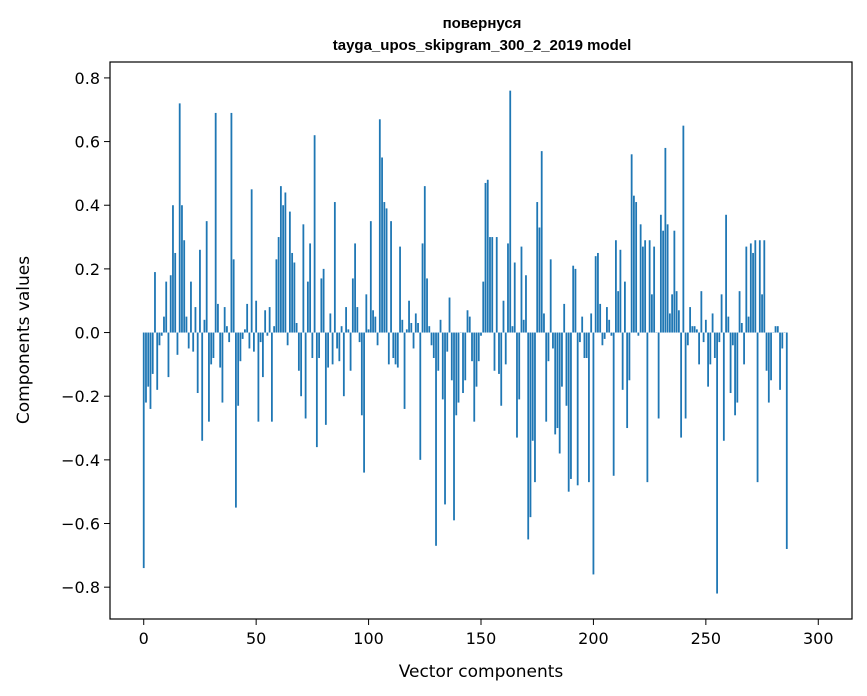 This screenshot has width=867, height=696. What do you see at coordinates (706, 638) in the screenshot?
I see `x-tick-label: 250` at bounding box center [706, 638].